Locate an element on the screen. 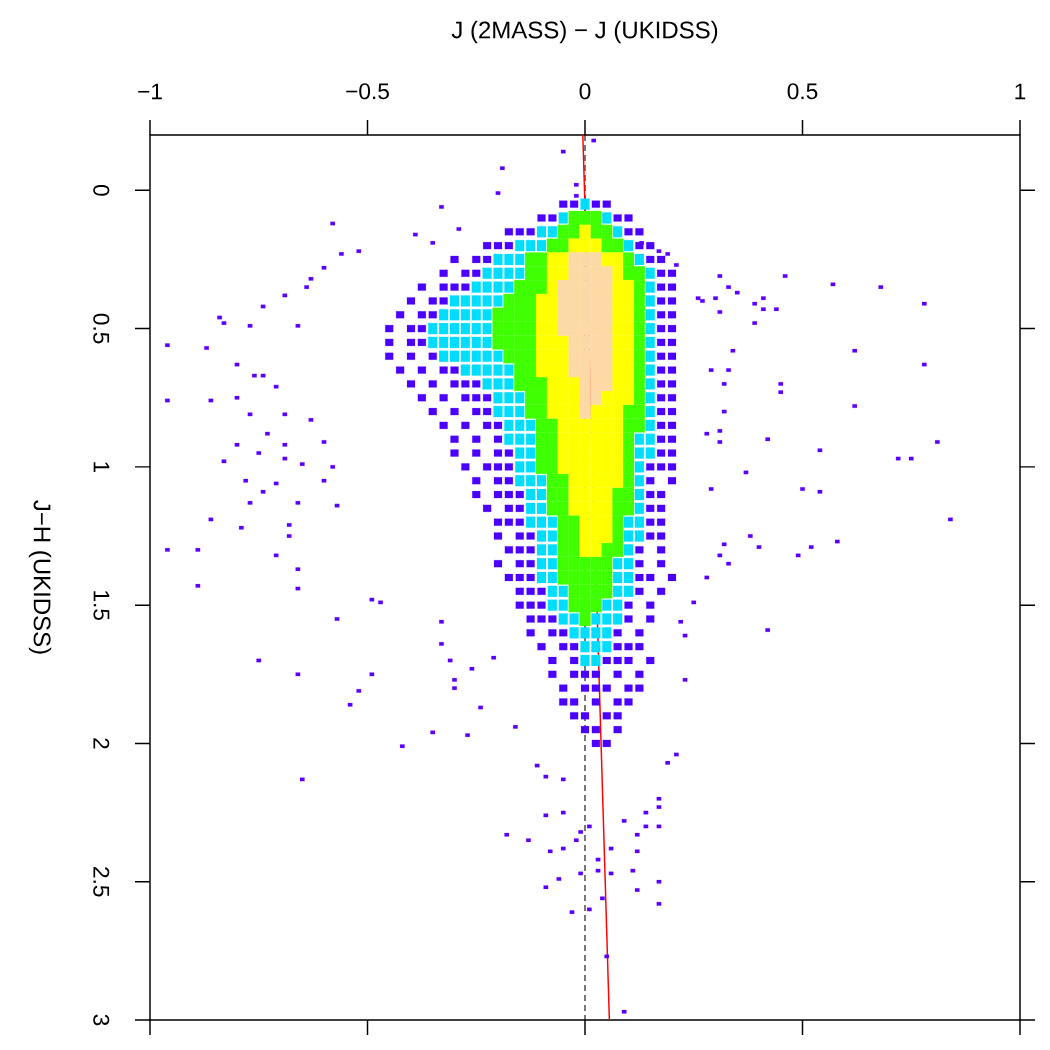 This screenshot has height=1050, width=1050. y-tick-label: 2 is located at coordinates (101, 743).